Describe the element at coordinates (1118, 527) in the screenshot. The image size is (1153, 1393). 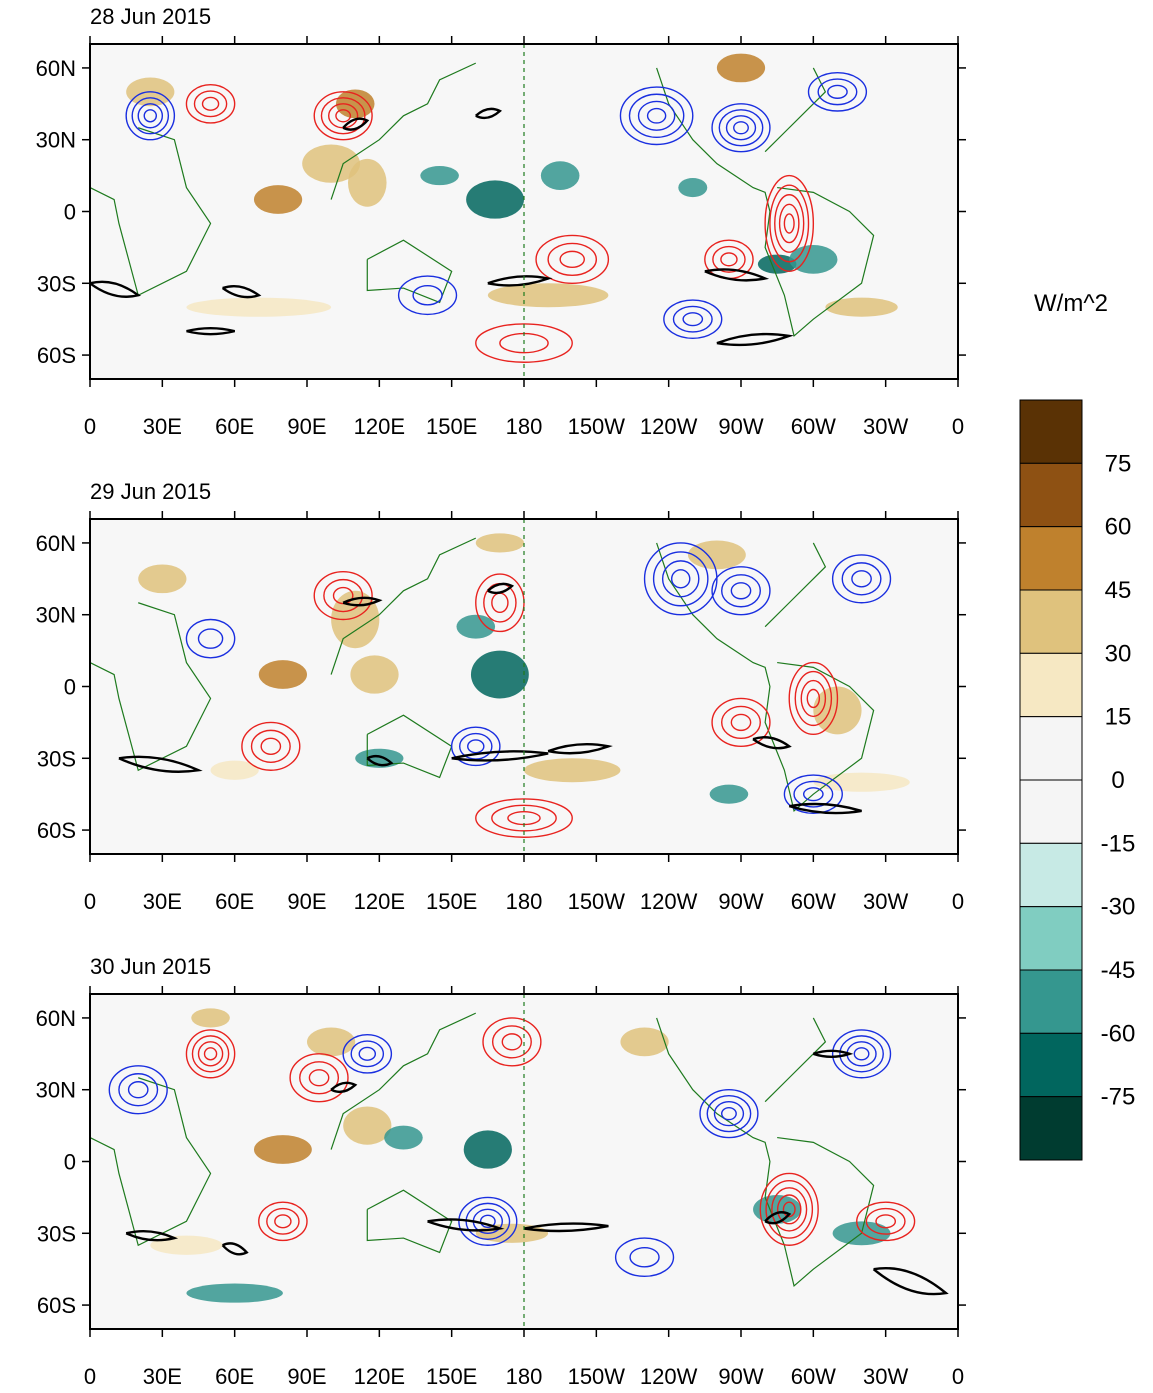
I see `colorbar-label: 60` at that location.